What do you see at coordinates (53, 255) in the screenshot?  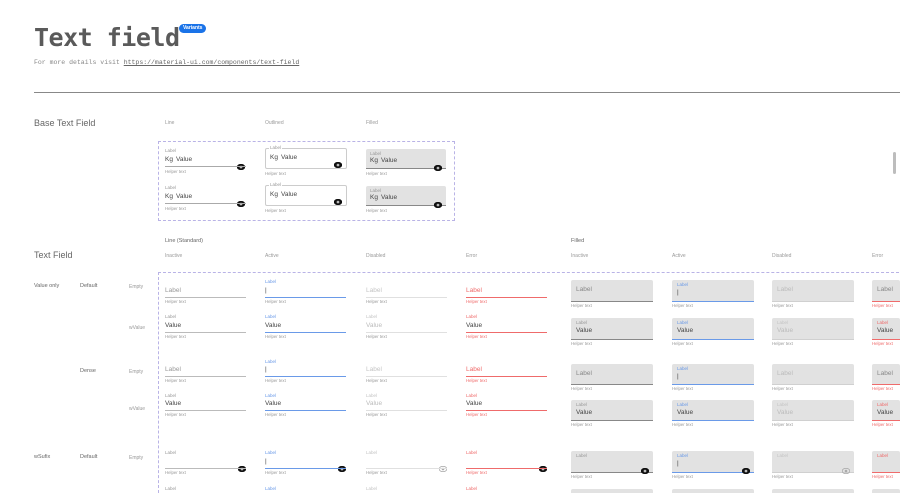 I see `text-field-section-title: Text Field` at bounding box center [53, 255].